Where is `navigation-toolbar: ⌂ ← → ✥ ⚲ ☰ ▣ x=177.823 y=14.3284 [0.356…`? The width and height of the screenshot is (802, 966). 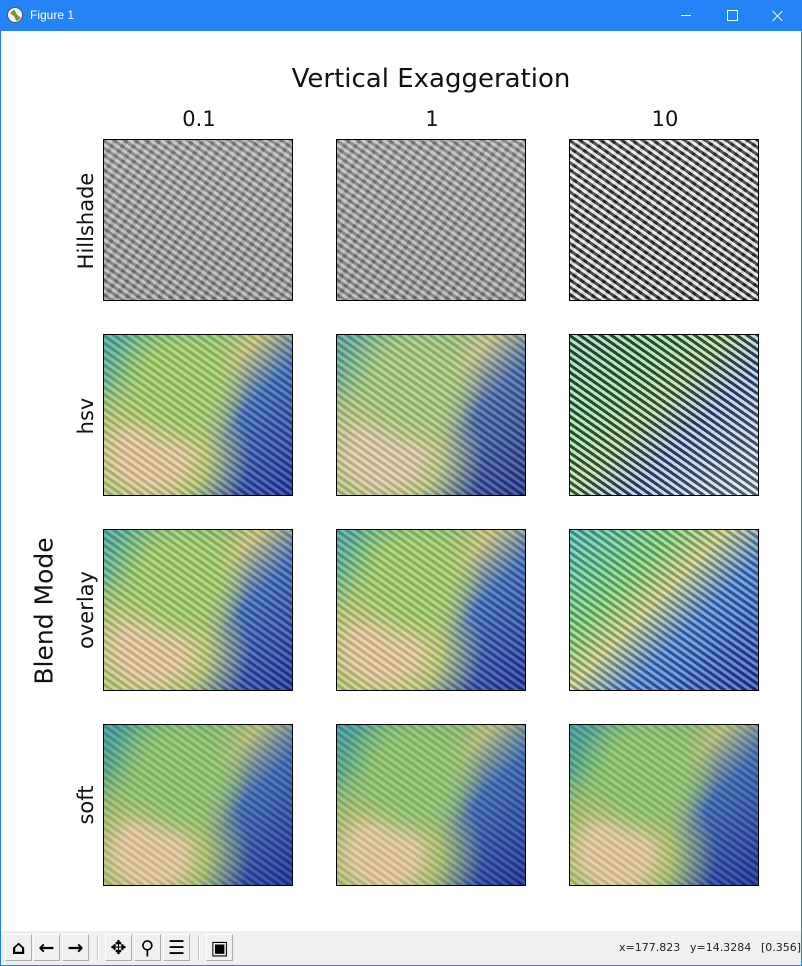 navigation-toolbar: ⌂ ← → ✥ ⚲ ☰ ▣ x=177.823 y=14.3284 [0.356… is located at coordinates (401, 948).